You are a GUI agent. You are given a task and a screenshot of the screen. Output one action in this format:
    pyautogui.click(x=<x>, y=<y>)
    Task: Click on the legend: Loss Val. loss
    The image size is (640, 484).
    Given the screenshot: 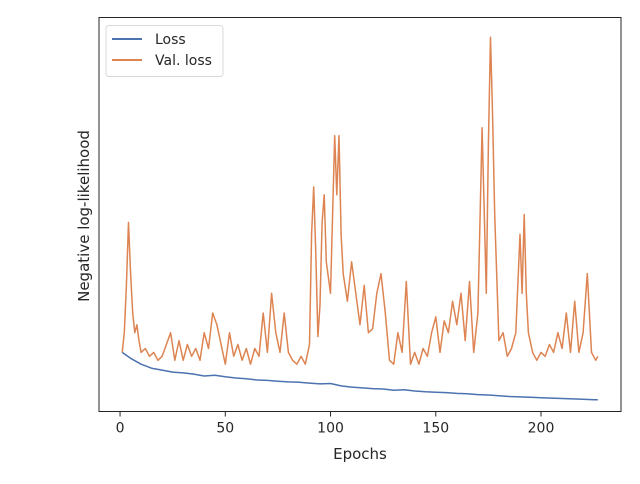 What is the action you would take?
    pyautogui.click(x=164, y=51)
    